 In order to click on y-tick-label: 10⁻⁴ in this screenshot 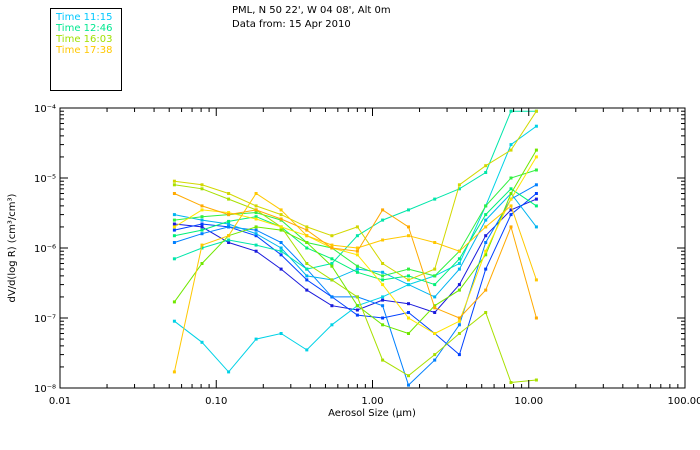, I will do `click(45, 109)`.